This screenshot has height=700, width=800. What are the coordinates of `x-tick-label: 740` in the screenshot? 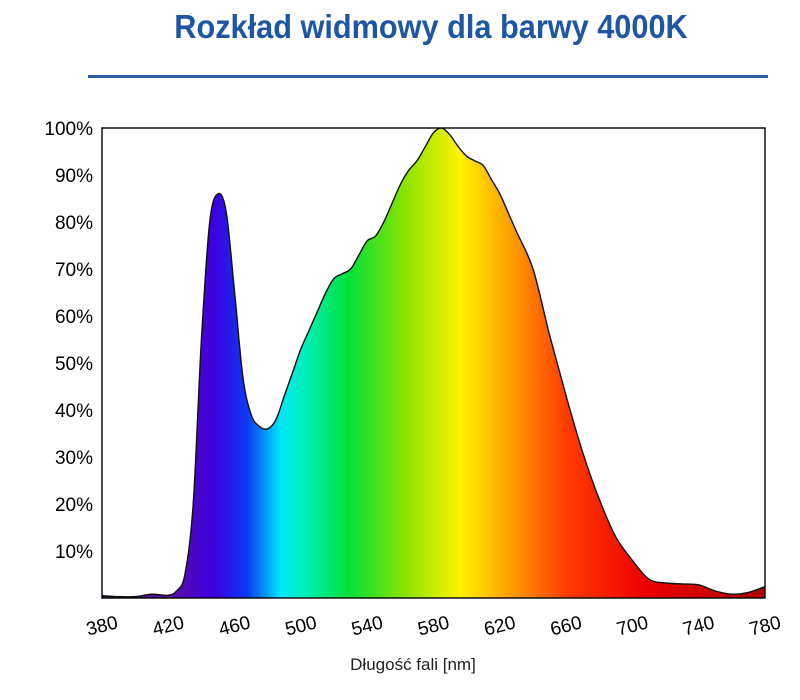 It's located at (699, 626).